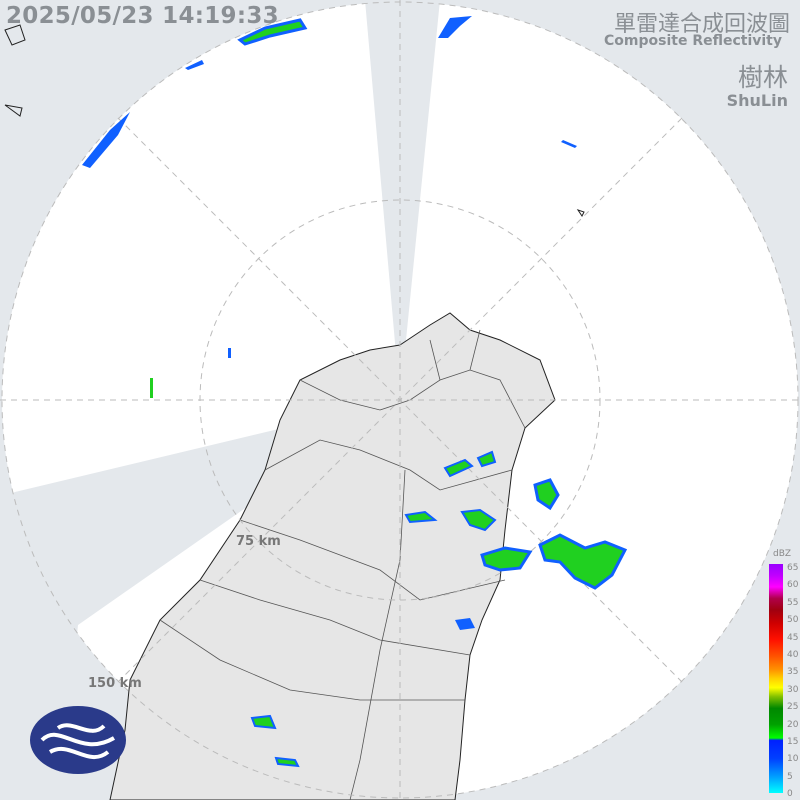  What do you see at coordinates (793, 707) in the screenshot?
I see `legend-tick: 25` at bounding box center [793, 707].